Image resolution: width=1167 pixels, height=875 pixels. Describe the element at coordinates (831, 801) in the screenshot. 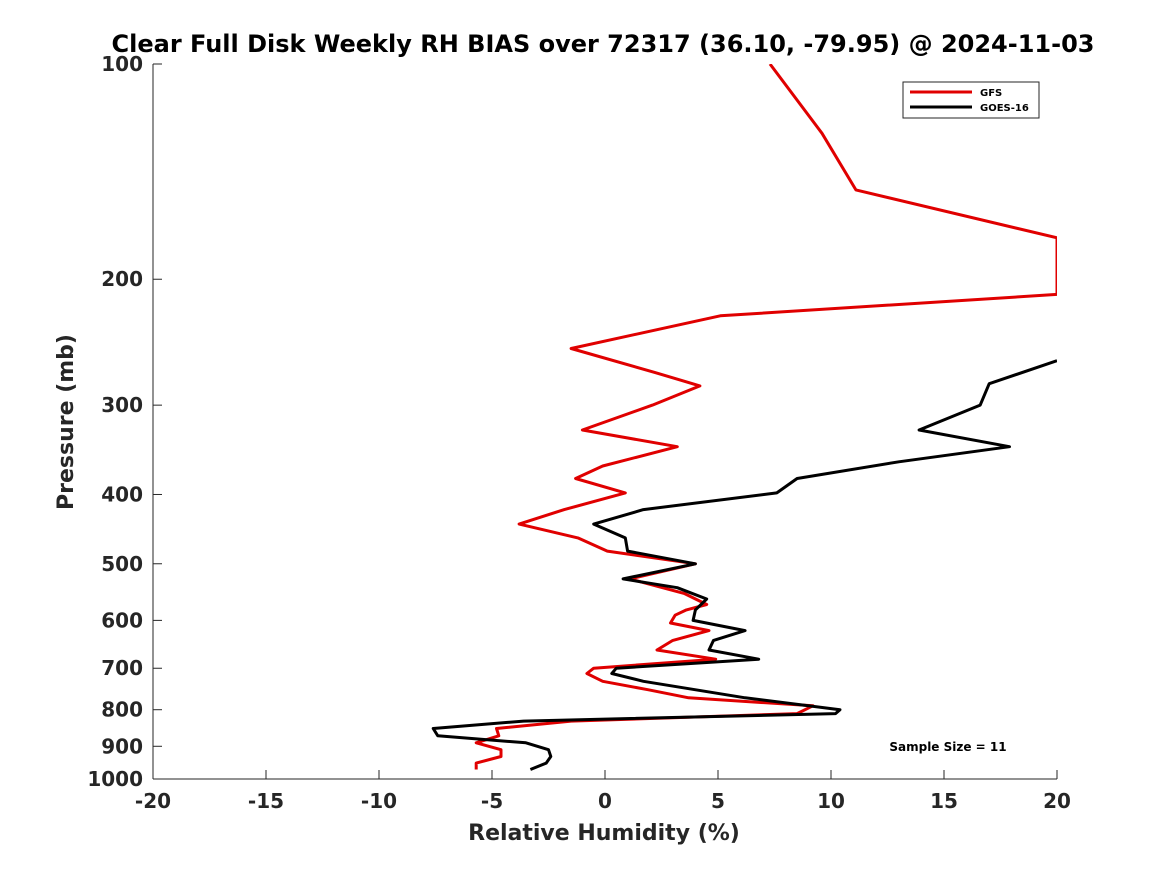

I see `x-tick-label: 10` at that location.